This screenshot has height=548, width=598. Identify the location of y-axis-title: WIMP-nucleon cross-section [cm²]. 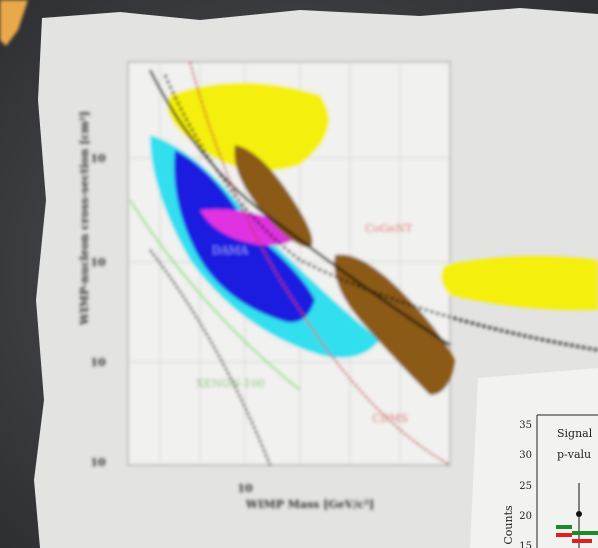
(84, 218).